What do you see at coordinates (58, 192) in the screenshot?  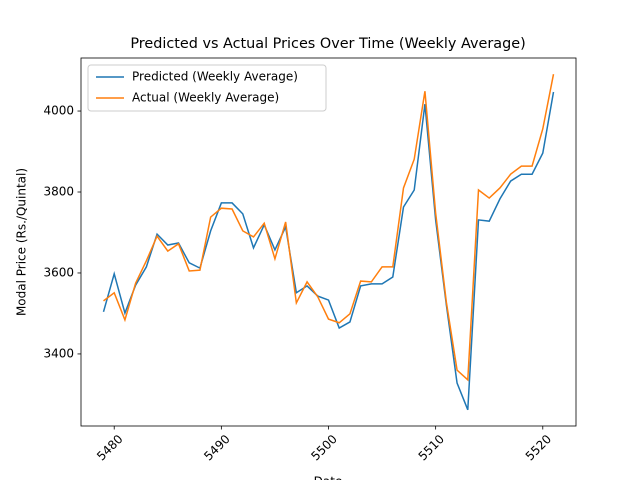 I see `y-tick-label: 3800` at bounding box center [58, 192].